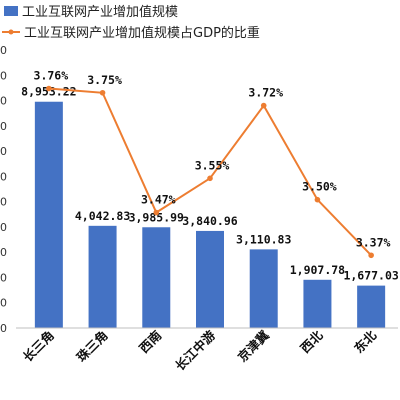  Describe the element at coordinates (100, 12) in the screenshot. I see `legend-bar-label: 工业互联网产业增加值规模` at that location.